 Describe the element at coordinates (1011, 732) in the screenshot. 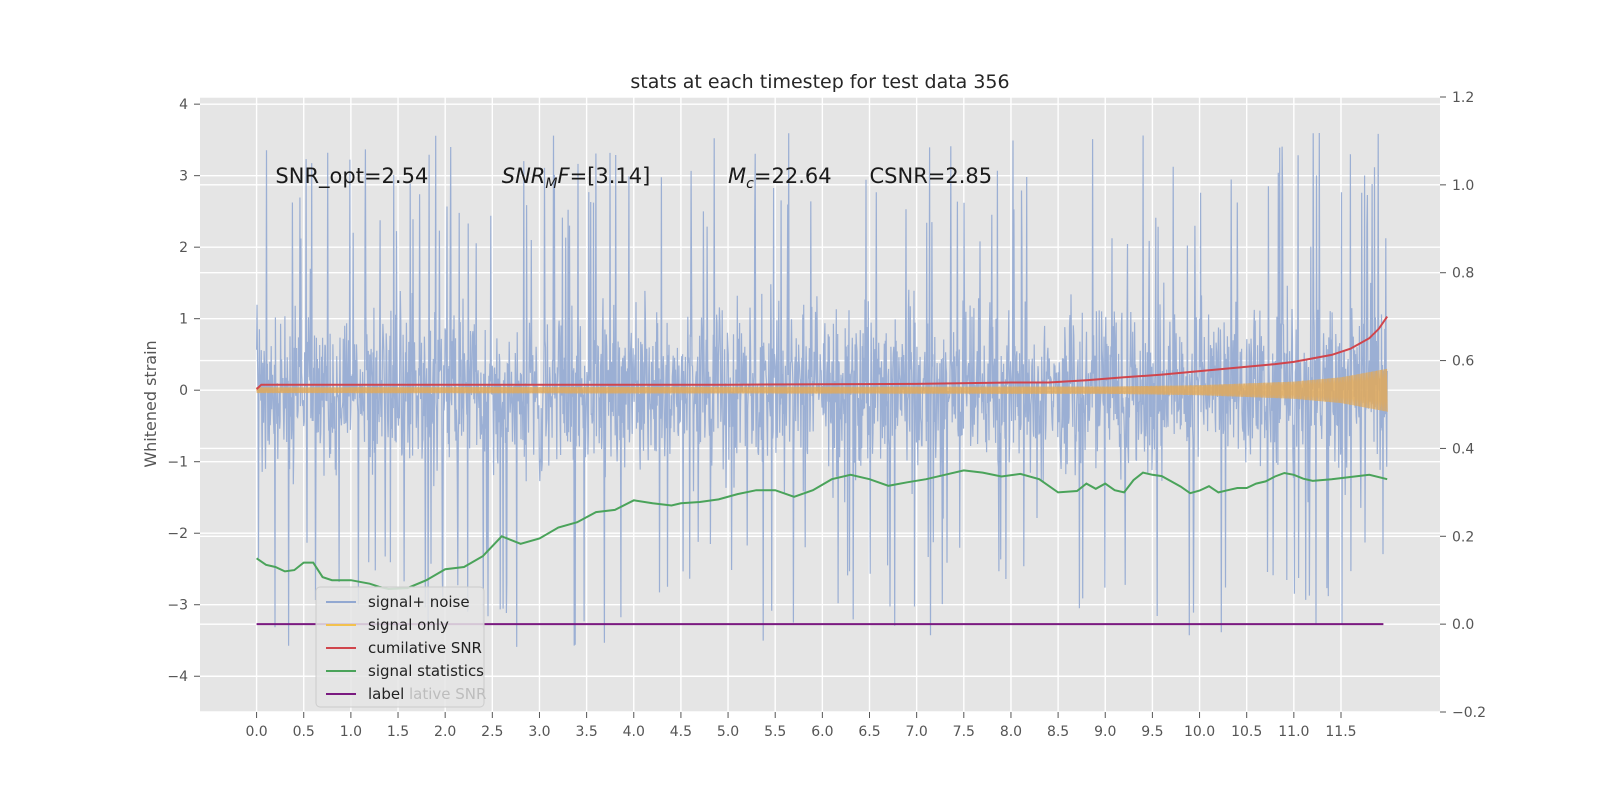

I see `x-tick-label: 8.0` at that location.